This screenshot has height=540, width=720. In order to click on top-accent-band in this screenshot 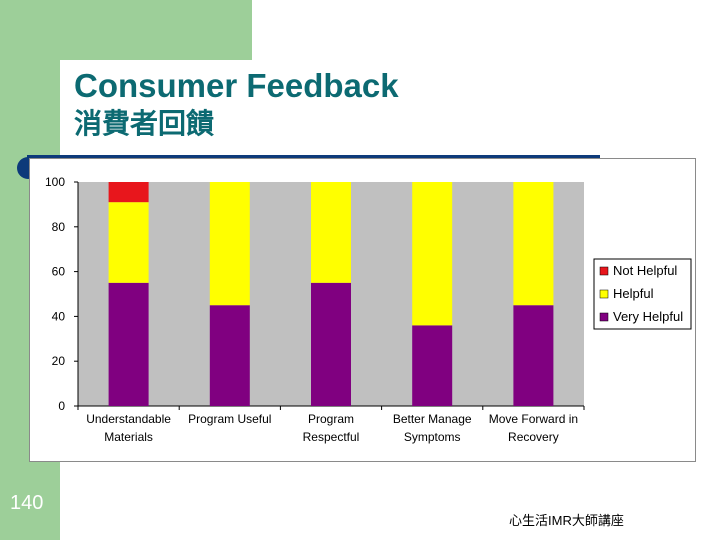, I will do `click(156, 30)`.